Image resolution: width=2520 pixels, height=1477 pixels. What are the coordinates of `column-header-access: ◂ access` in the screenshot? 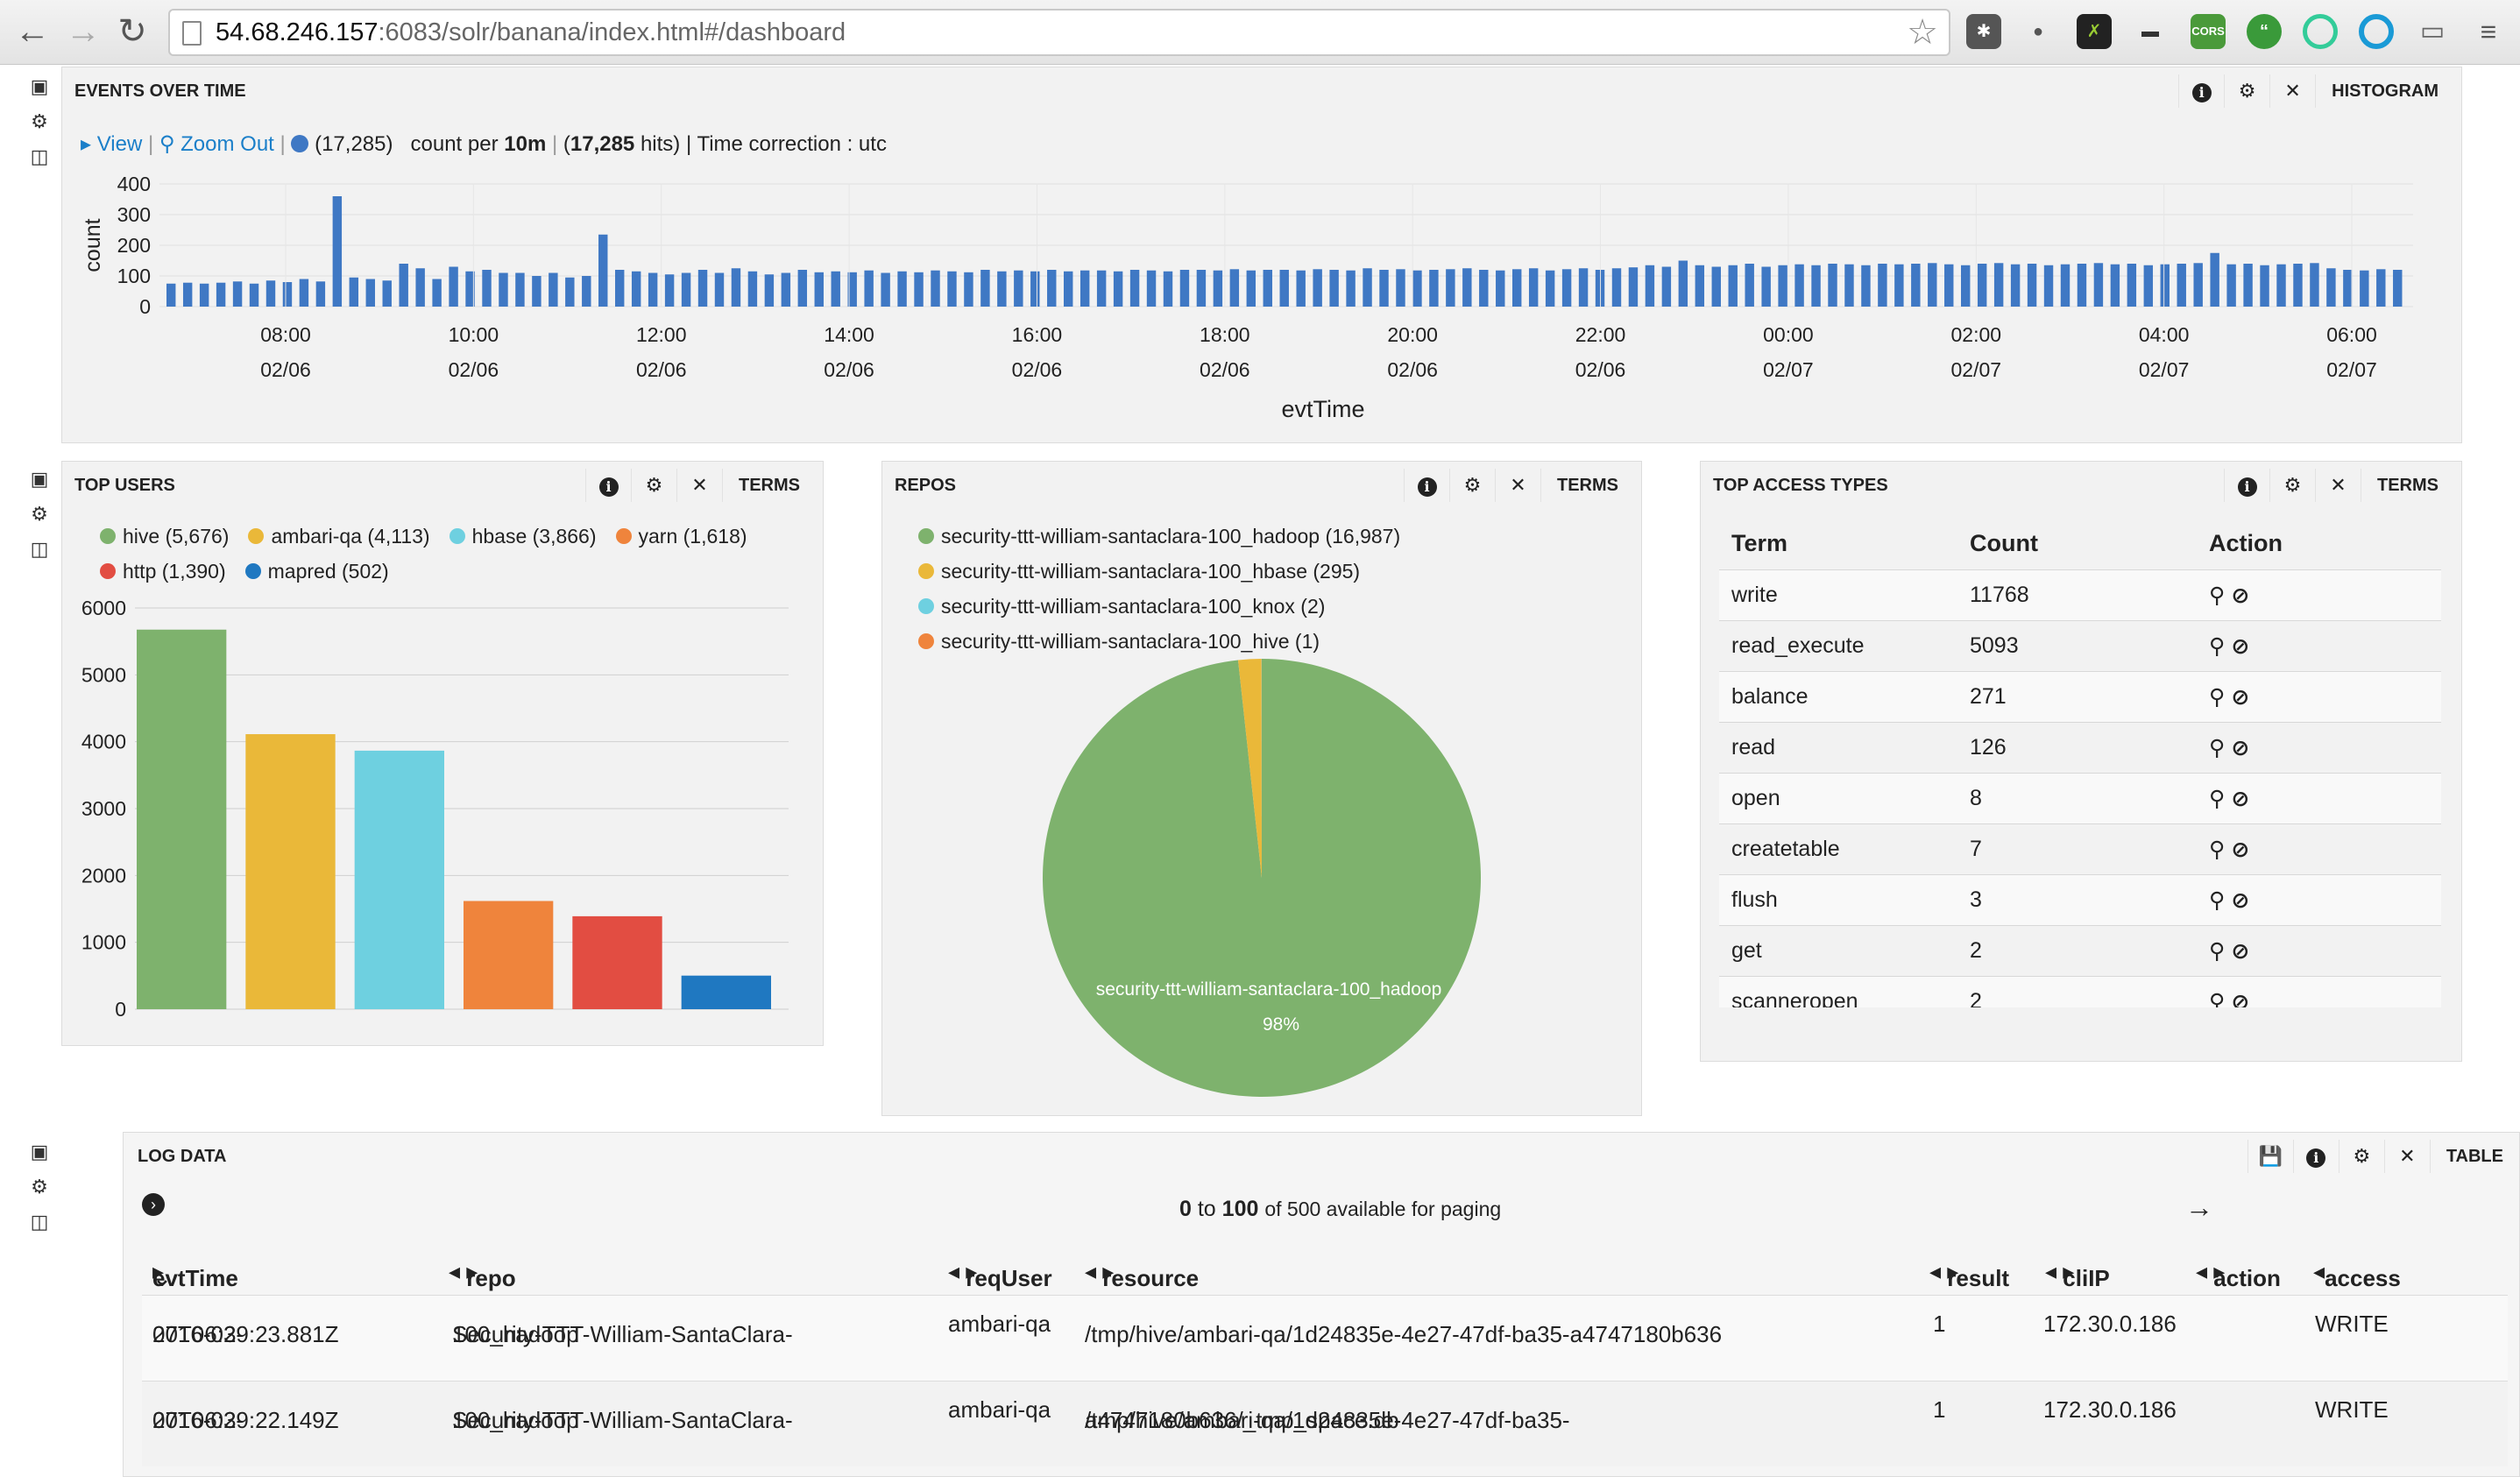 It's located at (2357, 1274).